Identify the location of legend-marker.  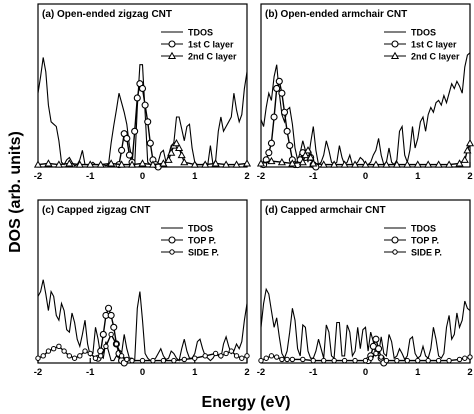
(172, 55).